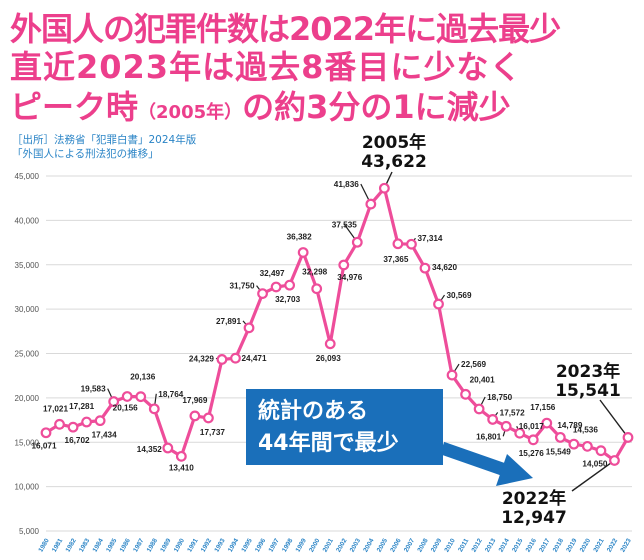 The image size is (644, 560). What do you see at coordinates (138, 545) in the screenshot?
I see `x-tick-label: 1987` at bounding box center [138, 545].